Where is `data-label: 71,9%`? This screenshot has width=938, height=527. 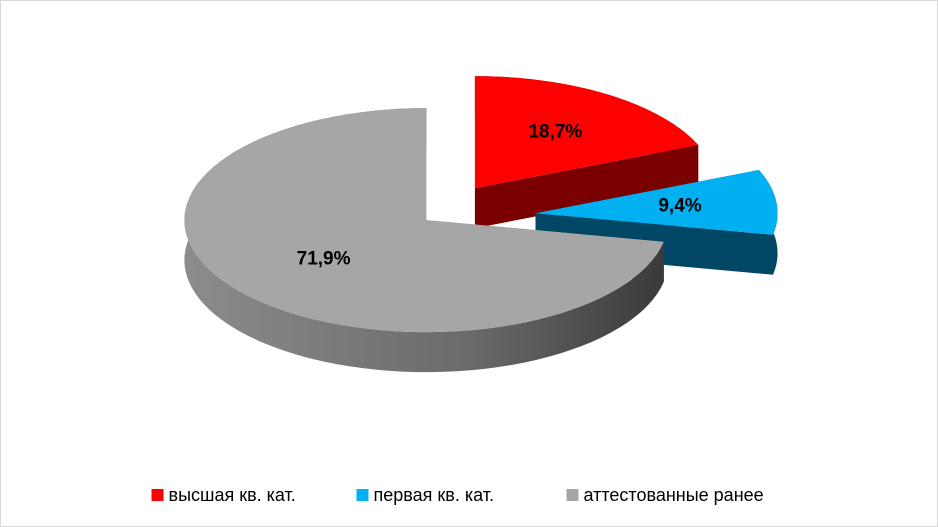
data-label: 71,9% is located at coordinates (324, 258).